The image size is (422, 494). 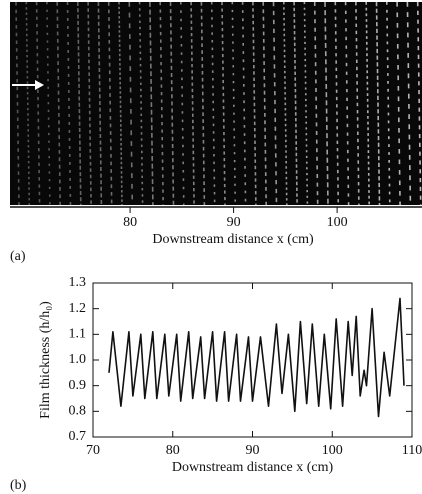 I want to click on x-tick-label: 70, so click(x=93, y=450).